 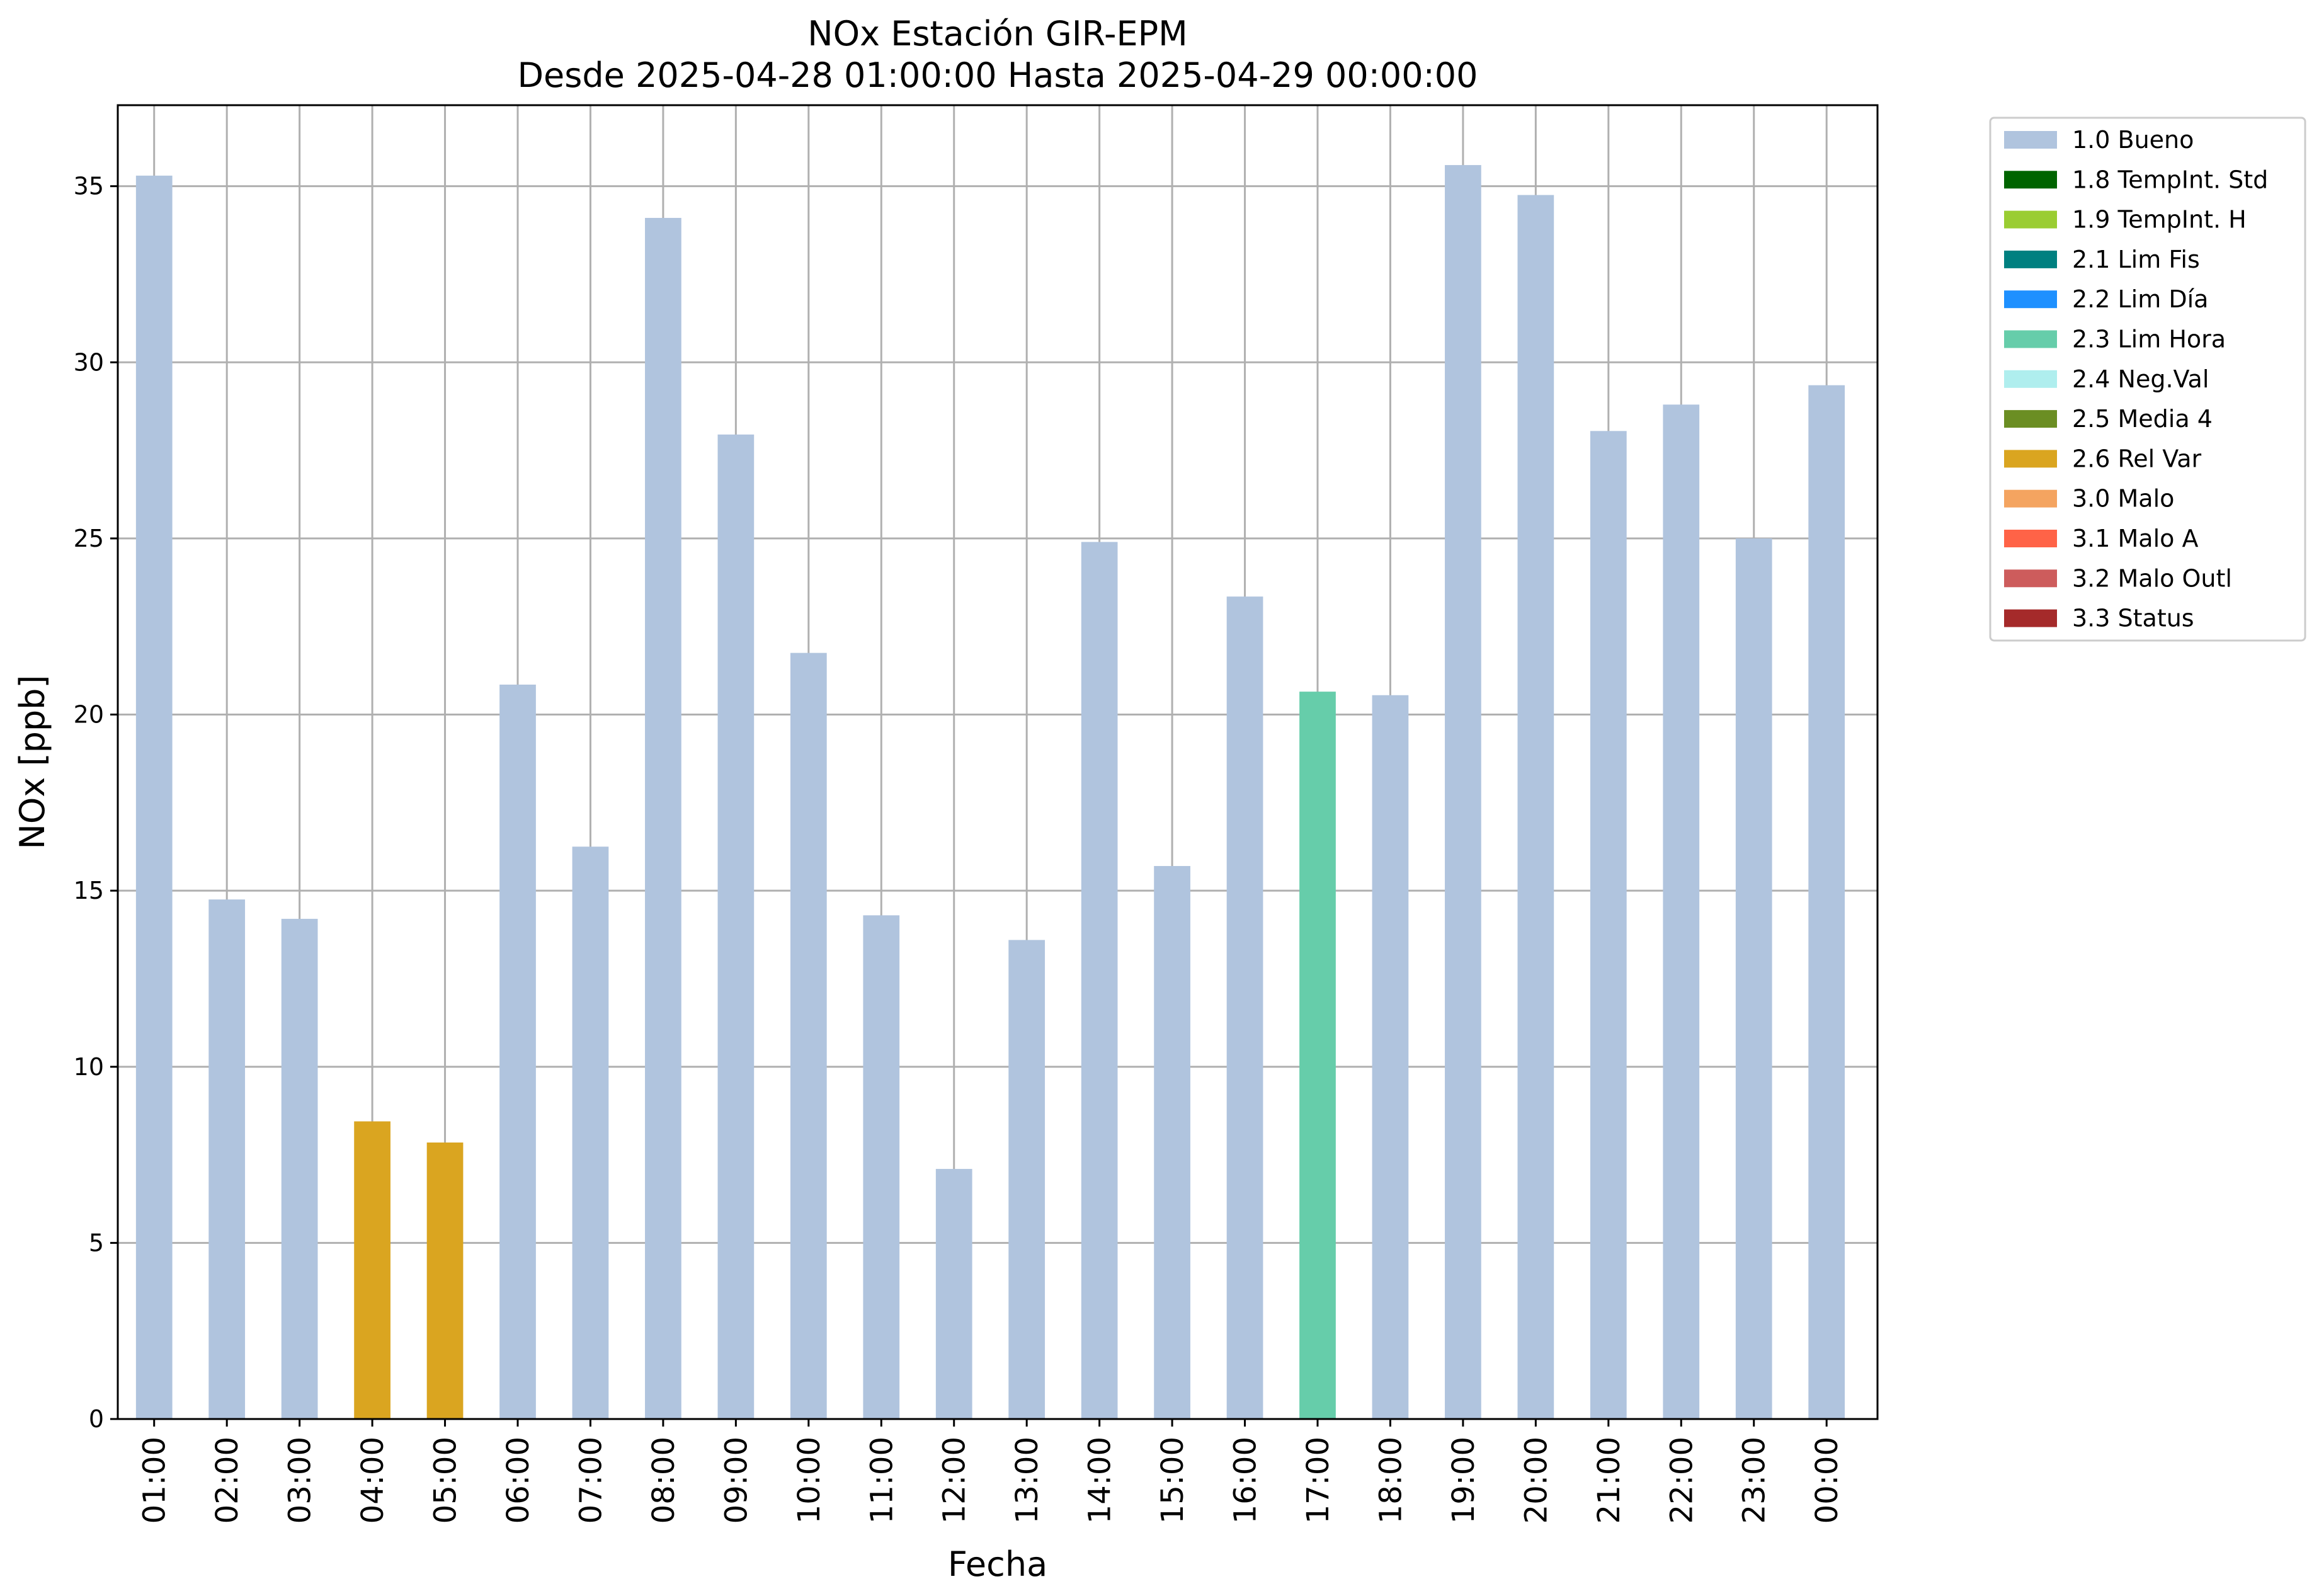 What do you see at coordinates (2170, 179) in the screenshot?
I see `legend-label: 1.8 TempInt. Std` at bounding box center [2170, 179].